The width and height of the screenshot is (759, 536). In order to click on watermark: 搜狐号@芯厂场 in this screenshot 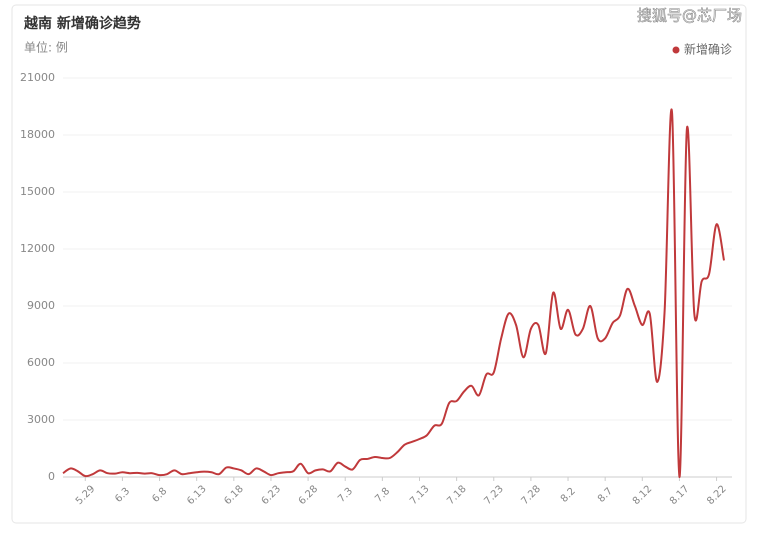, I will do `click(689, 16)`.